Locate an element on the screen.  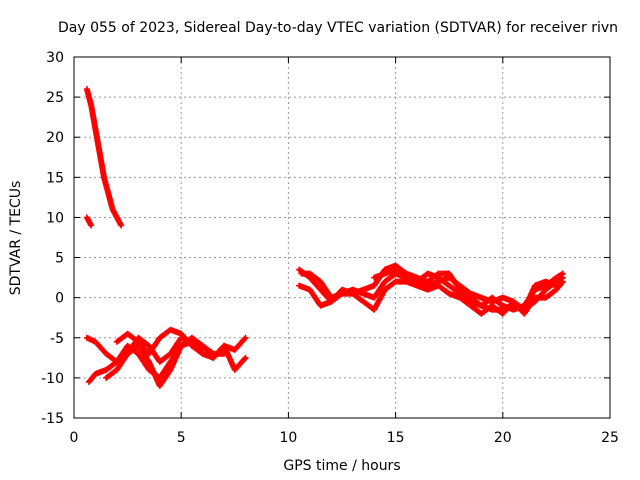
y-tick-label: -15 is located at coordinates (52, 419).